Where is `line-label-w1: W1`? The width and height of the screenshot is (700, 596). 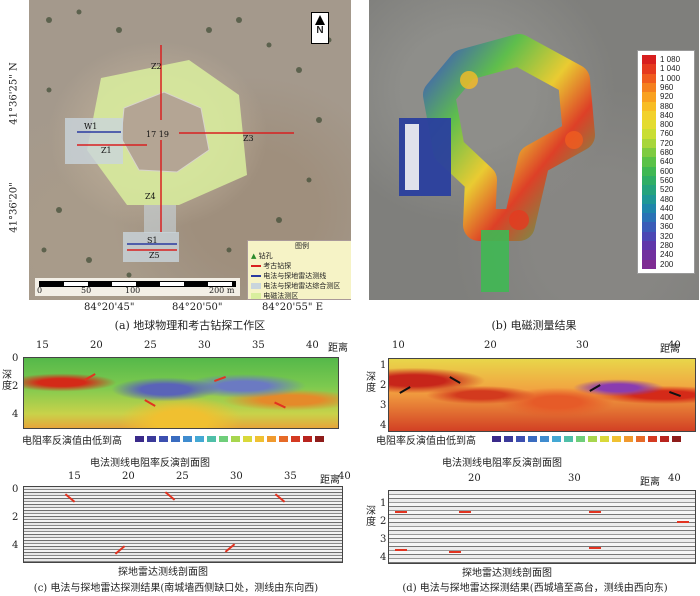 line-label-w1: W1 is located at coordinates (91, 126).